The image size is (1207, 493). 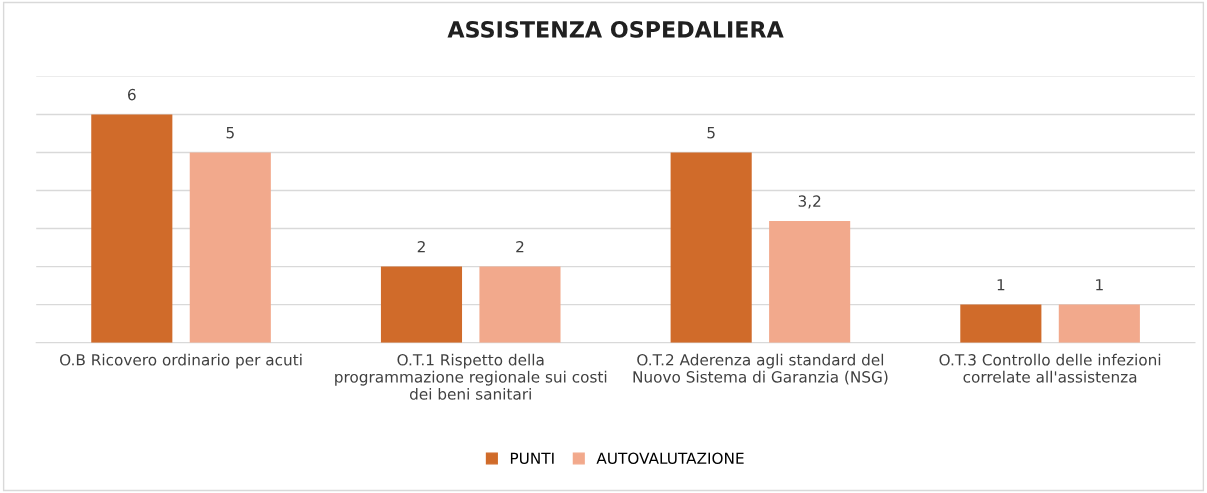 I want to click on x-tick-label: O.T.2 Aderenza agli standard del Nuovo Sistema di Garanzia (NSG), so click(x=760, y=369).